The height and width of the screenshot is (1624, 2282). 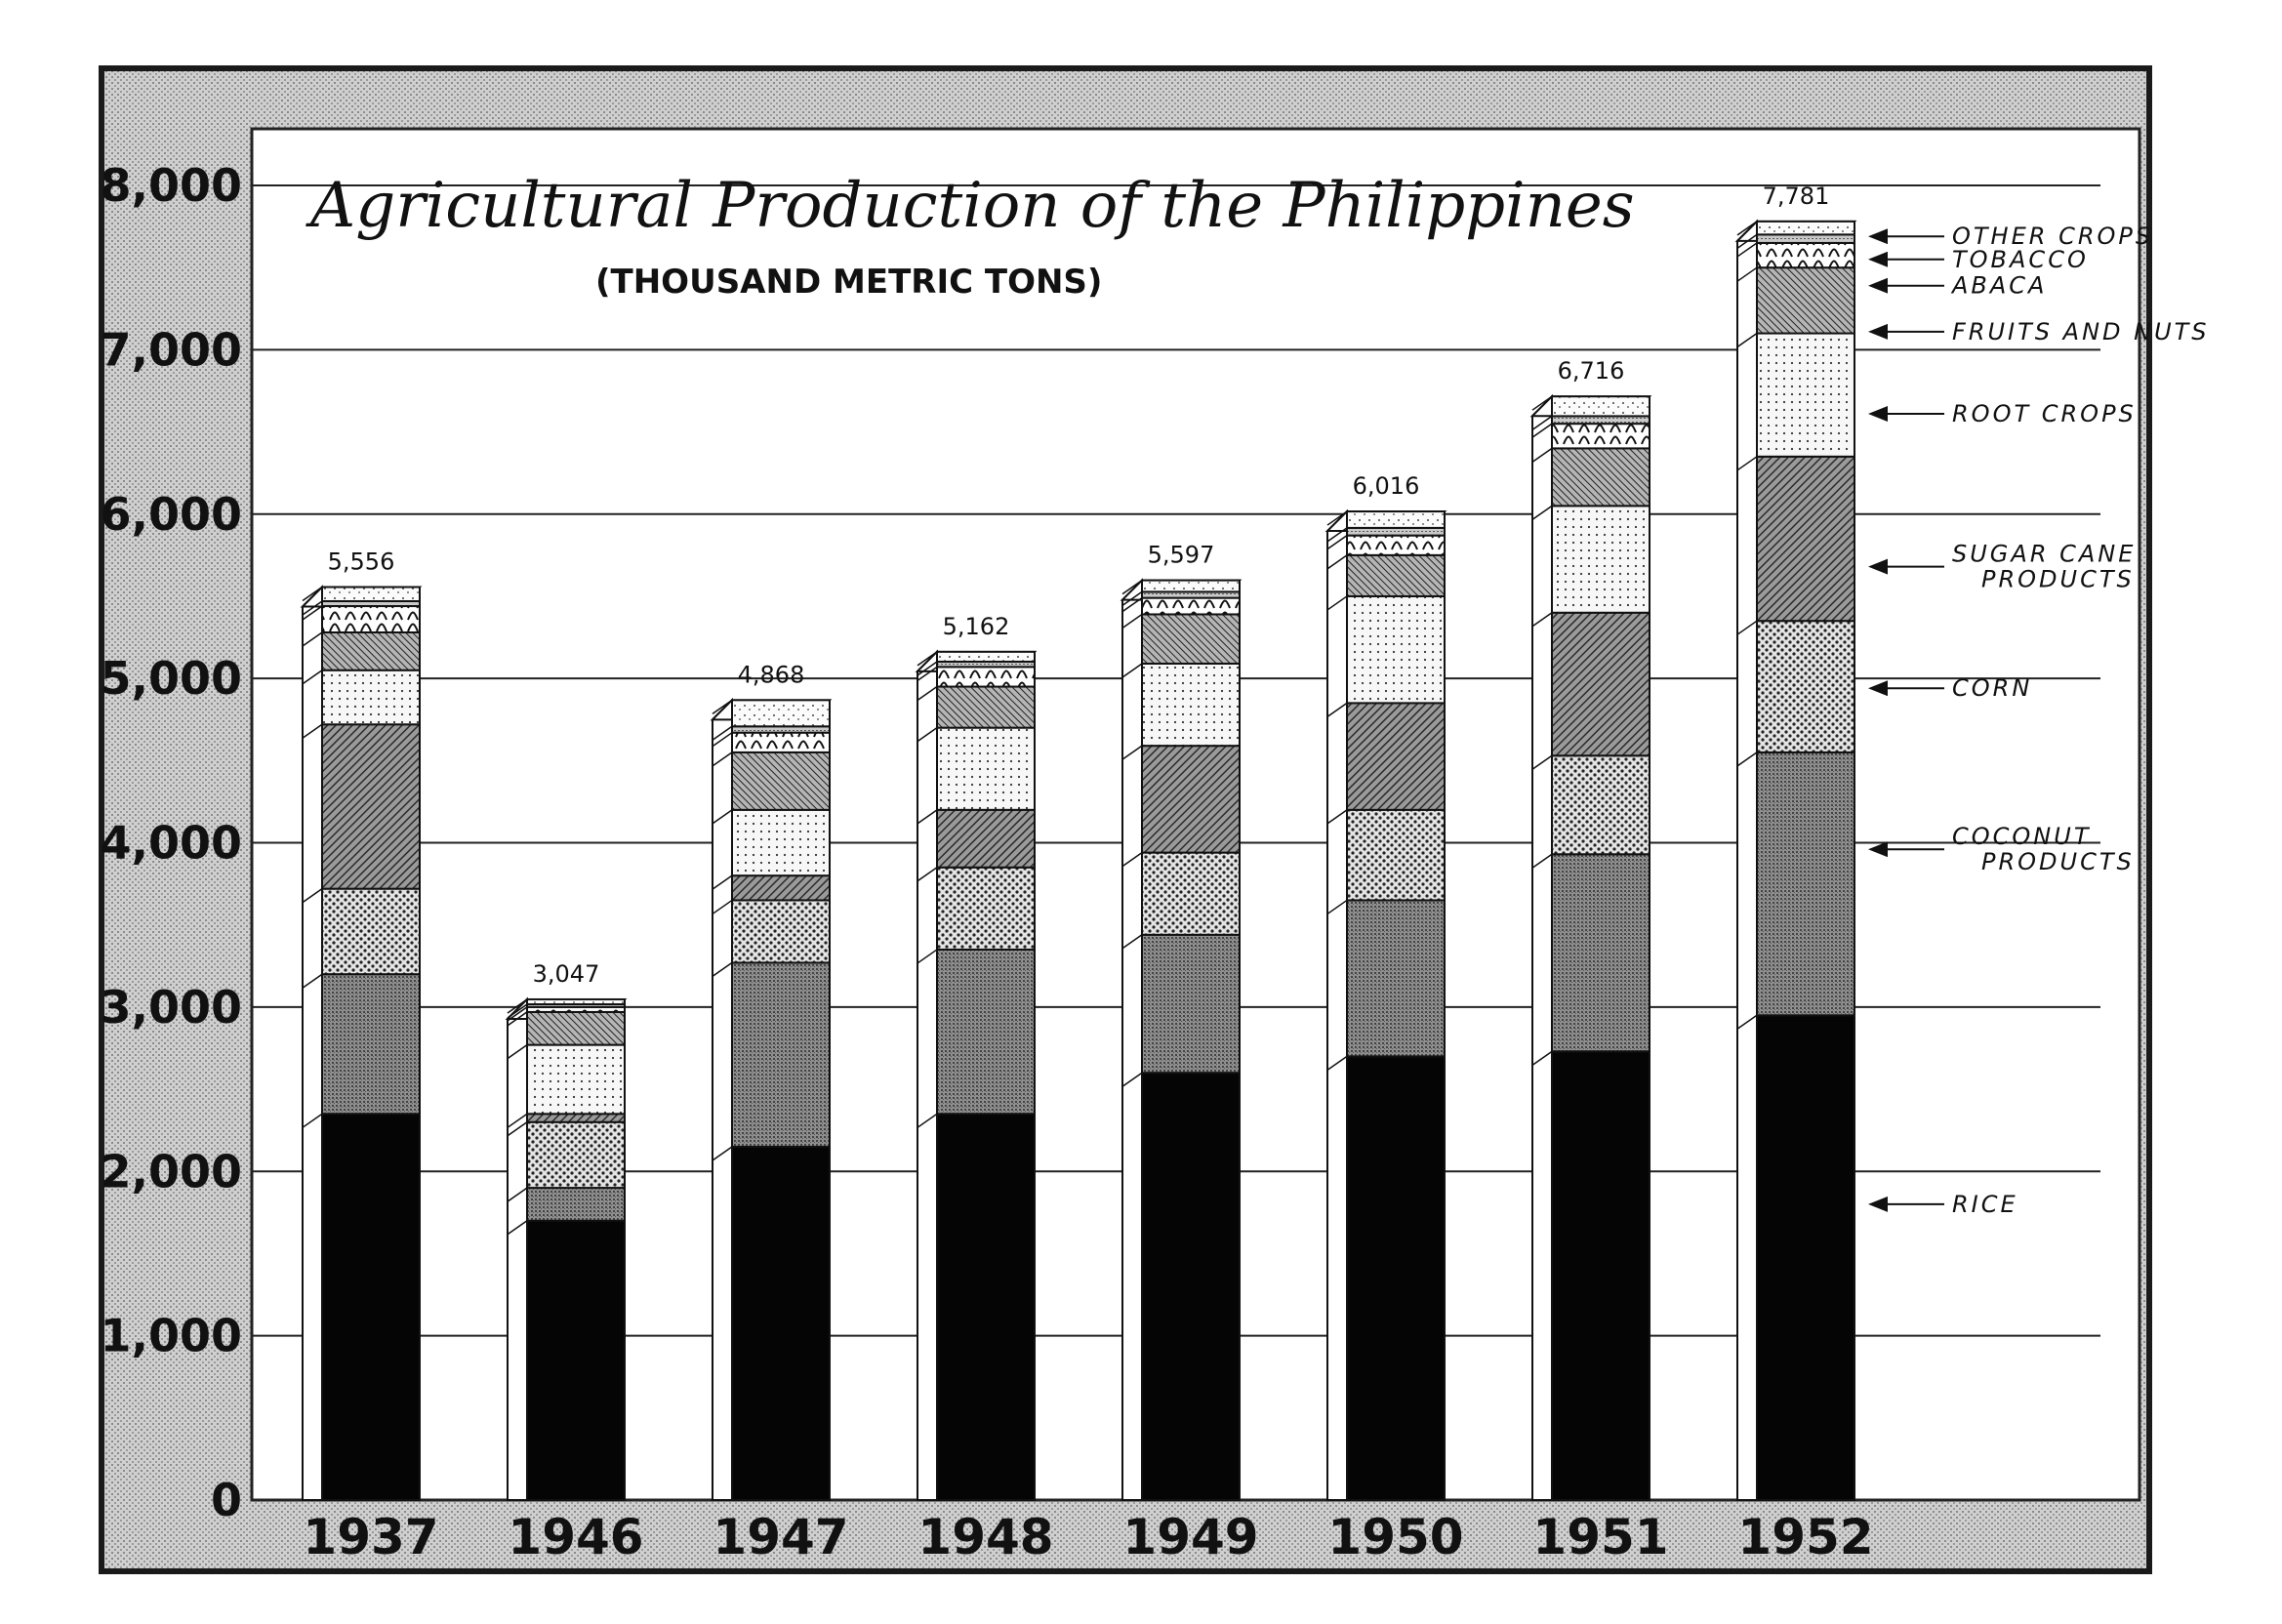 I want to click on bar-stack-1948, so click(x=977, y=1075).